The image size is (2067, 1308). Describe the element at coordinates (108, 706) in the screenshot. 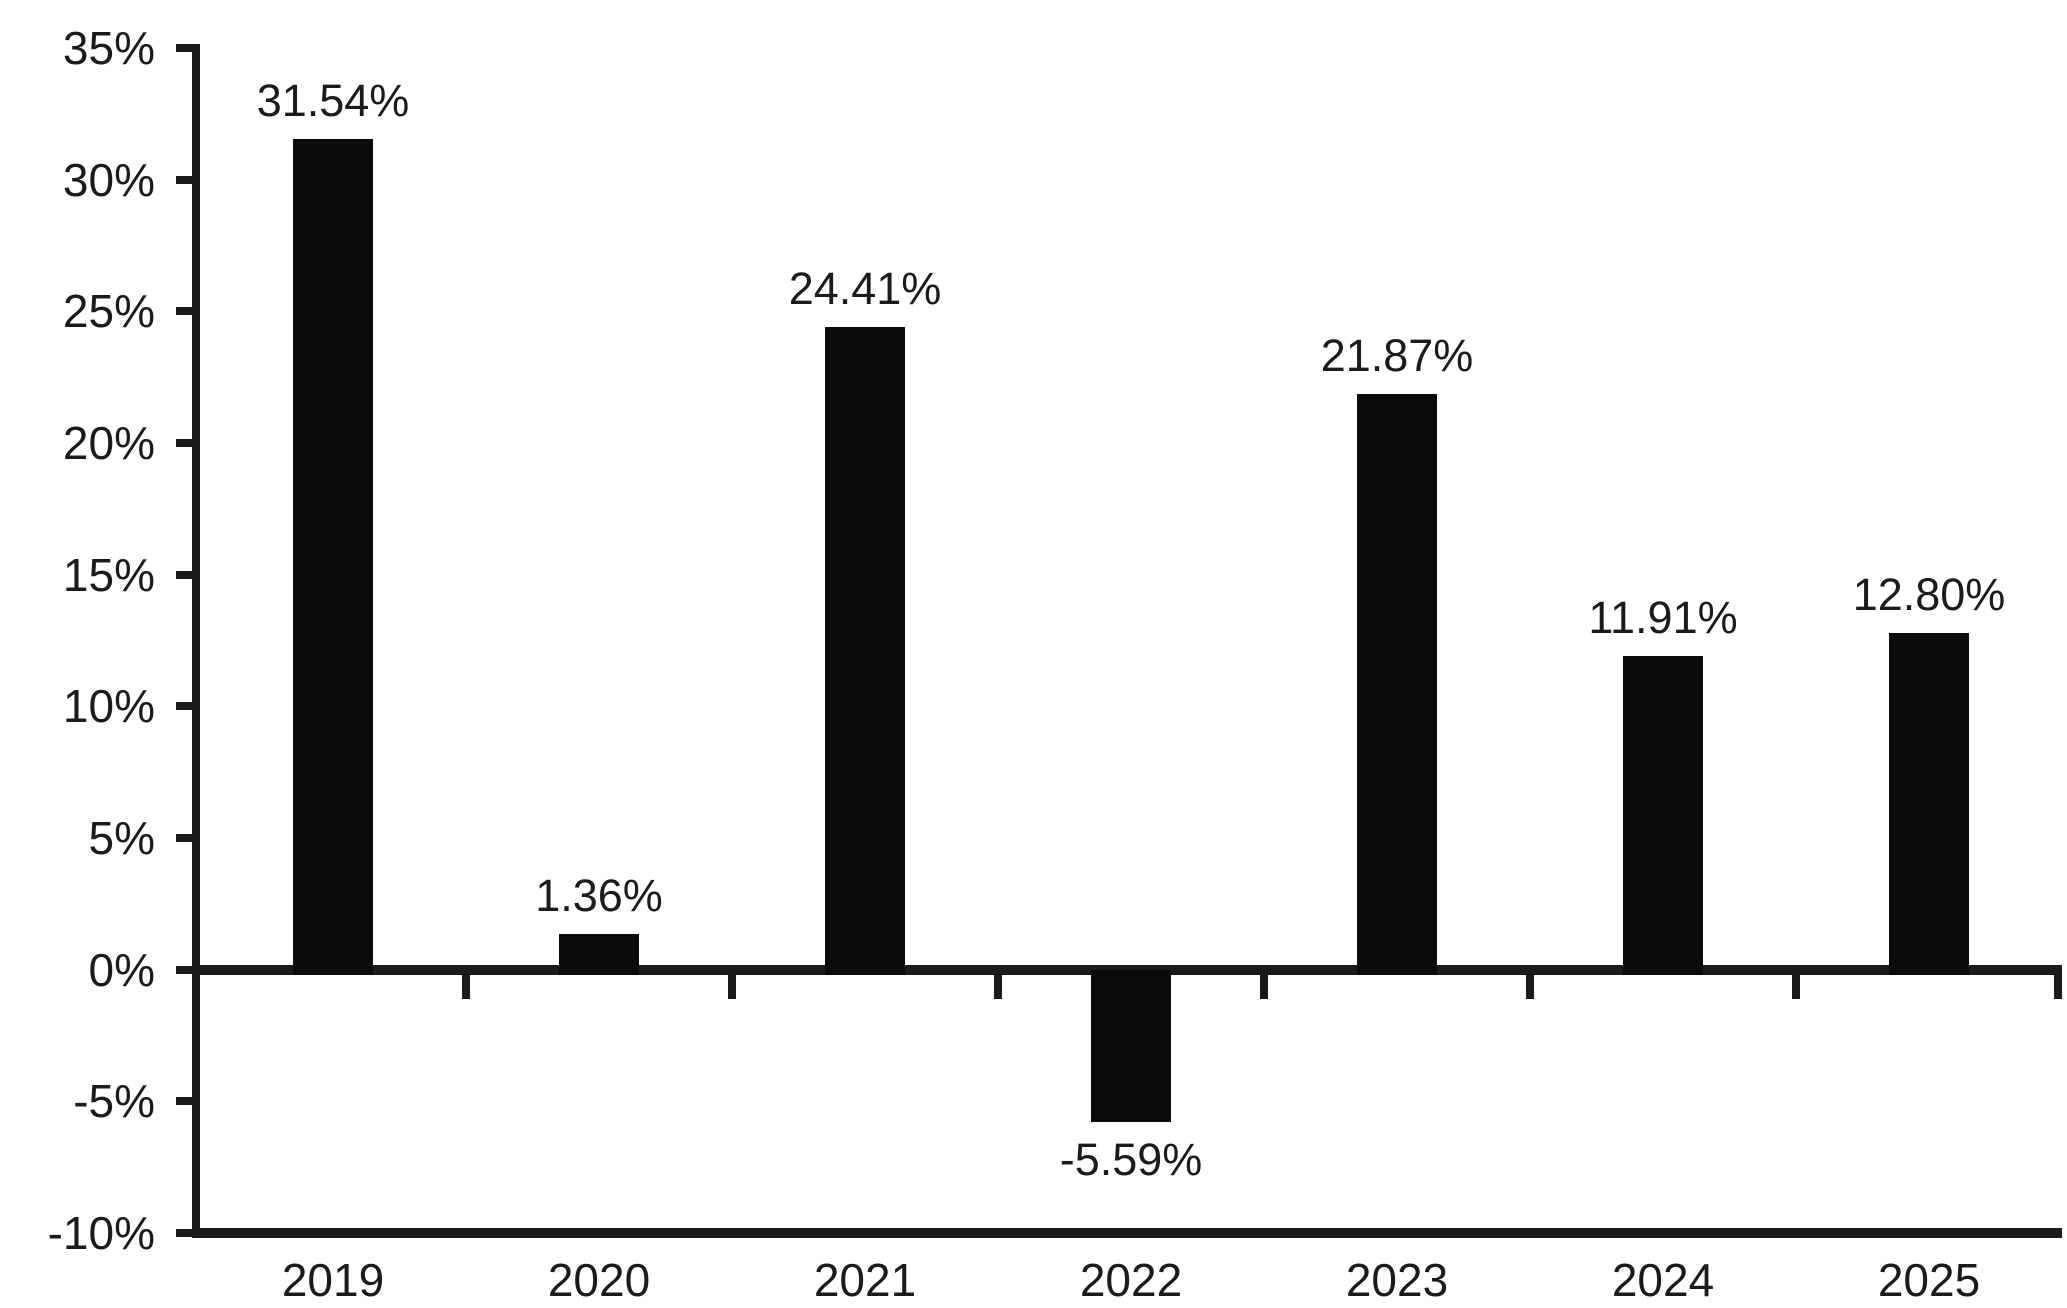

I see `y-axis-tick-label: 10%` at that location.